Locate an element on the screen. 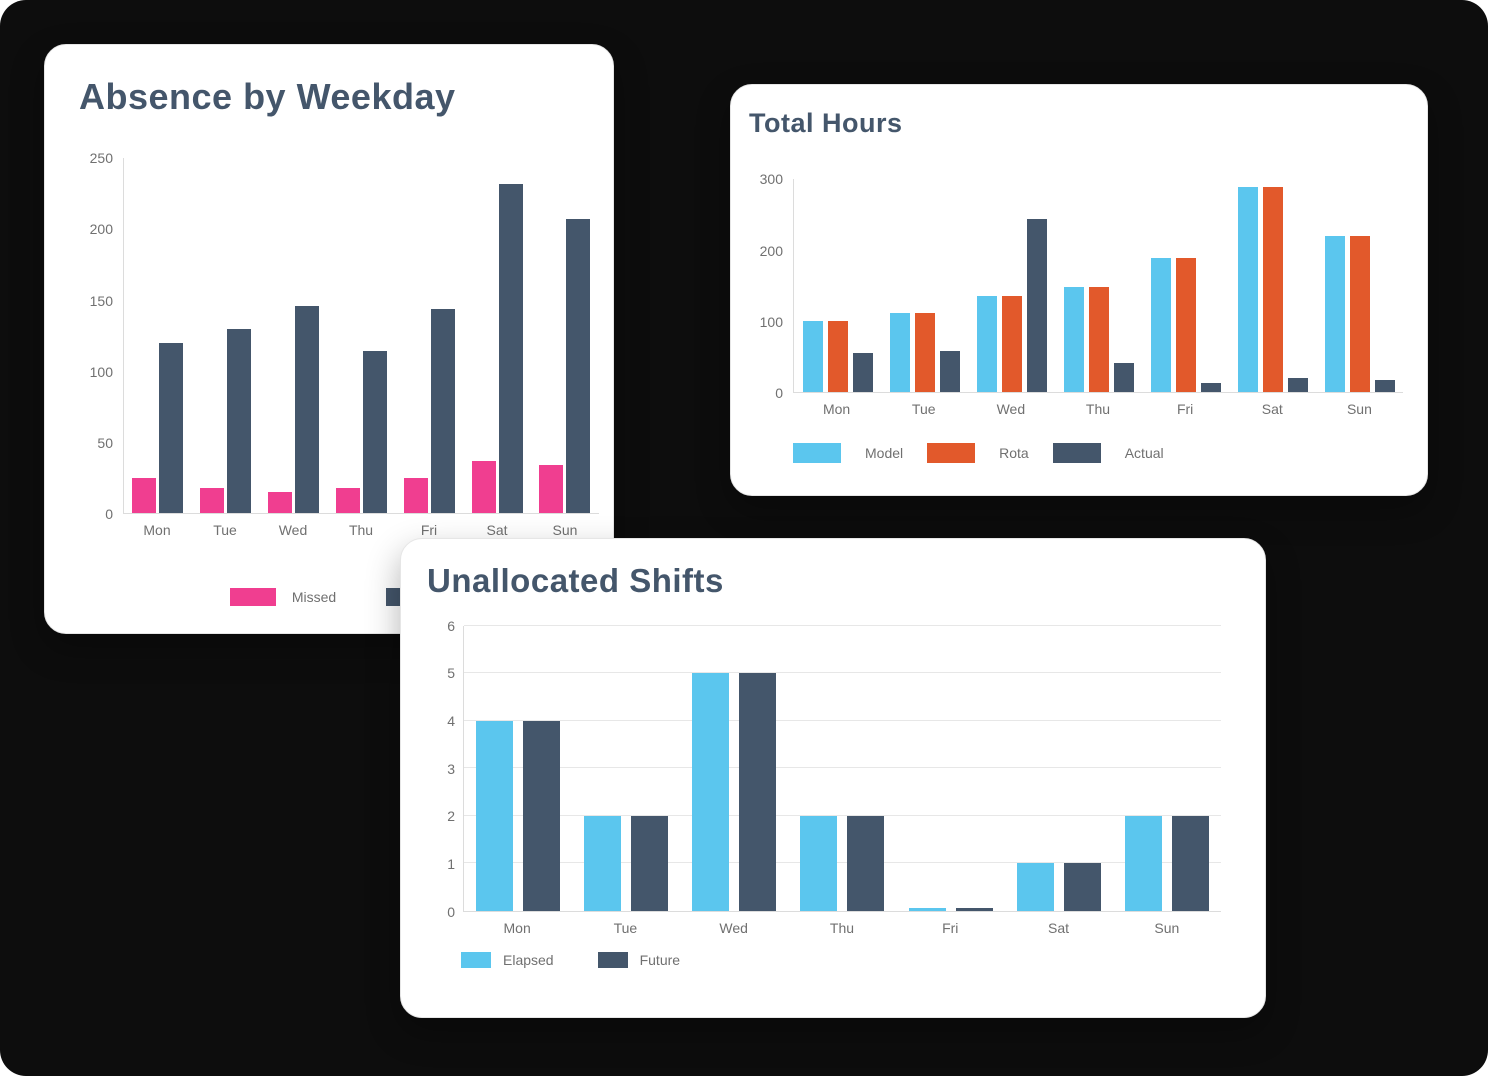  y-axis: 0 100 200 300 is located at coordinates (771, 286).